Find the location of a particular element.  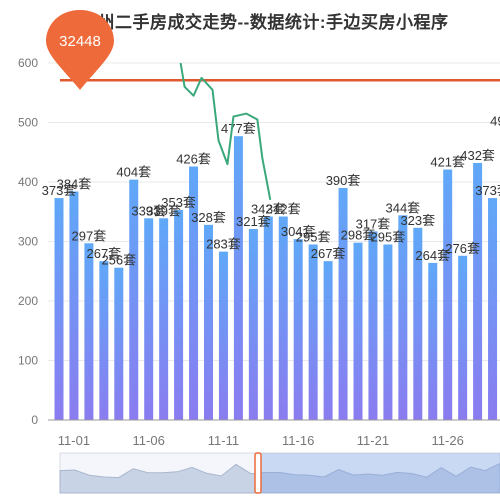

y-tick-label: 0 is located at coordinates (34, 420).